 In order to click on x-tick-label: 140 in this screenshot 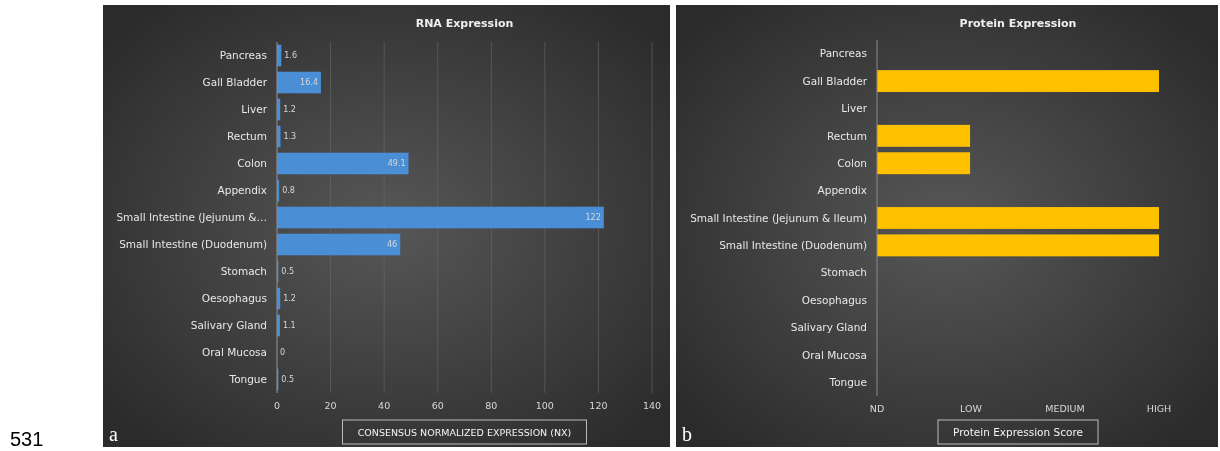, I will do `click(652, 405)`.